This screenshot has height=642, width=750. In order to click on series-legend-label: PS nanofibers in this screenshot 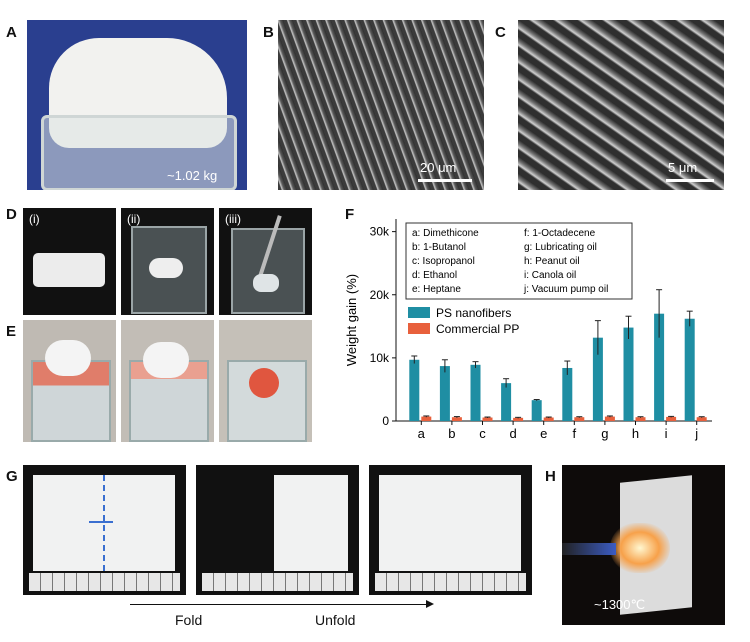, I will do `click(473, 313)`.